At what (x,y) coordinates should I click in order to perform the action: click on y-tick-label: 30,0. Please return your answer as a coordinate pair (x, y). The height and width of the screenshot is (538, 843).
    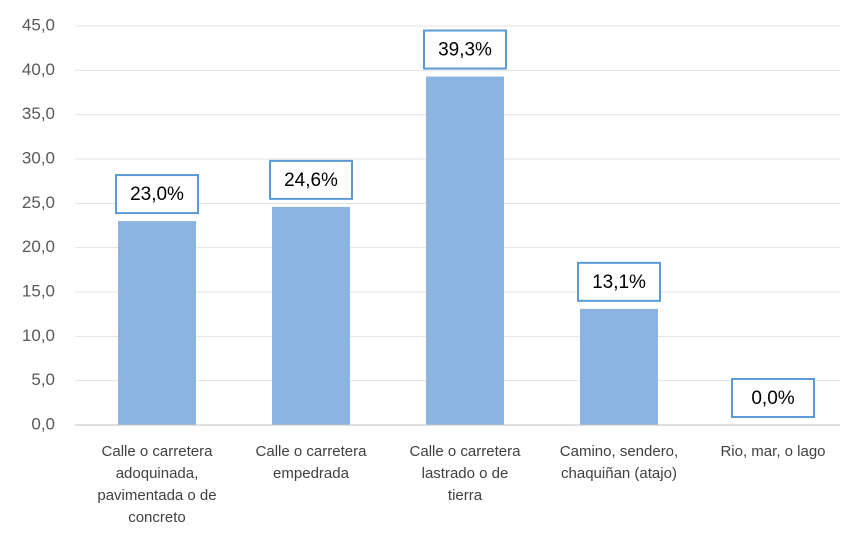
    Looking at the image, I should click on (38, 157).